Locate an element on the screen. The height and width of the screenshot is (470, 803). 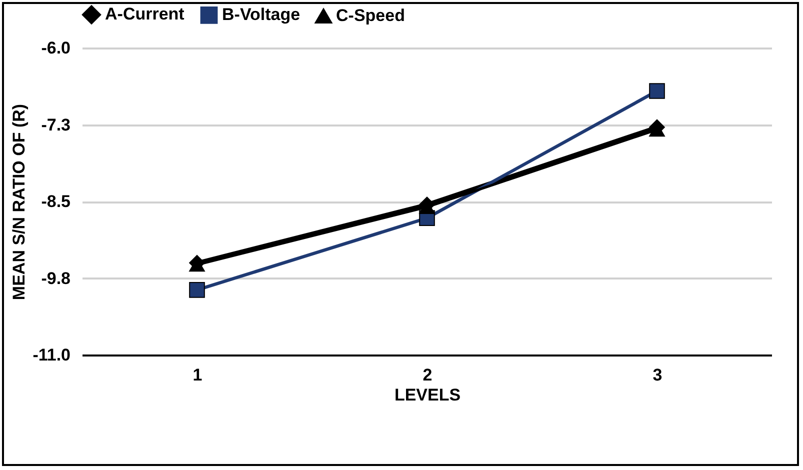
x-axis-title: LEVELS is located at coordinates (427, 395).